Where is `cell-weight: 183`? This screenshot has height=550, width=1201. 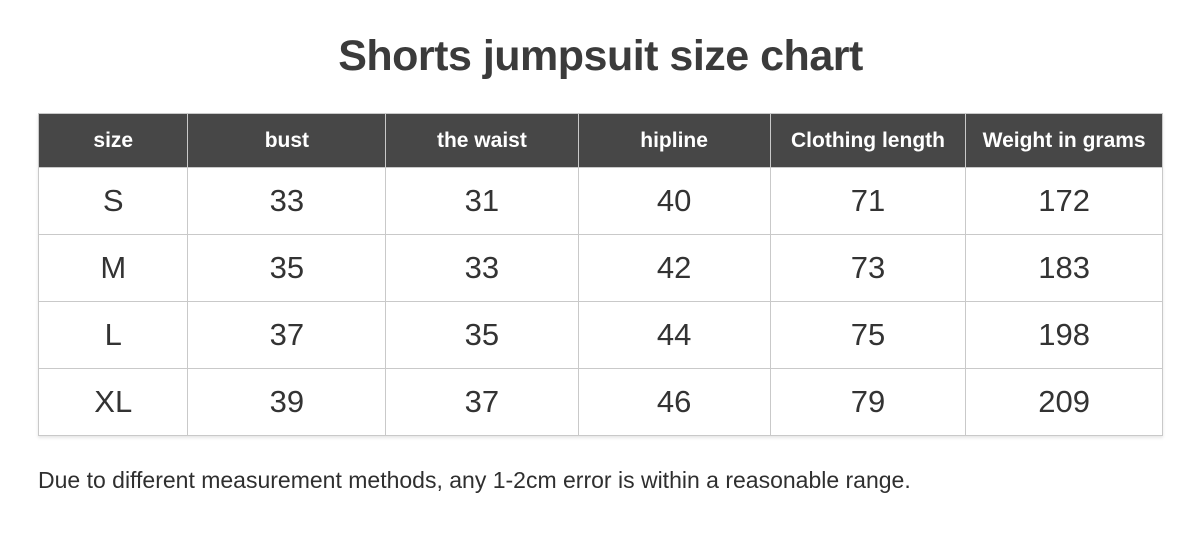
cell-weight: 183 is located at coordinates (1064, 268).